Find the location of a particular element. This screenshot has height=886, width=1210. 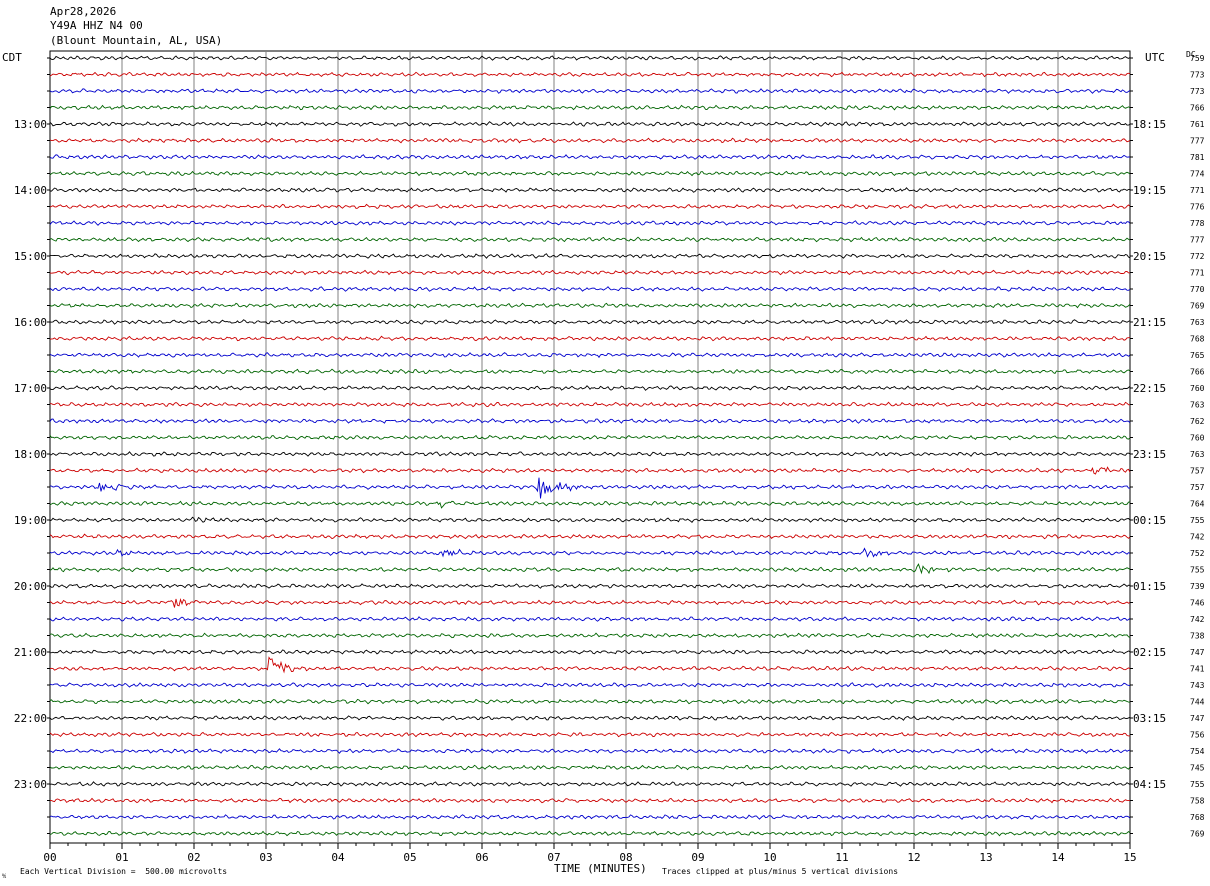

right-hour-label: 19:15 is located at coordinates (1149, 190).